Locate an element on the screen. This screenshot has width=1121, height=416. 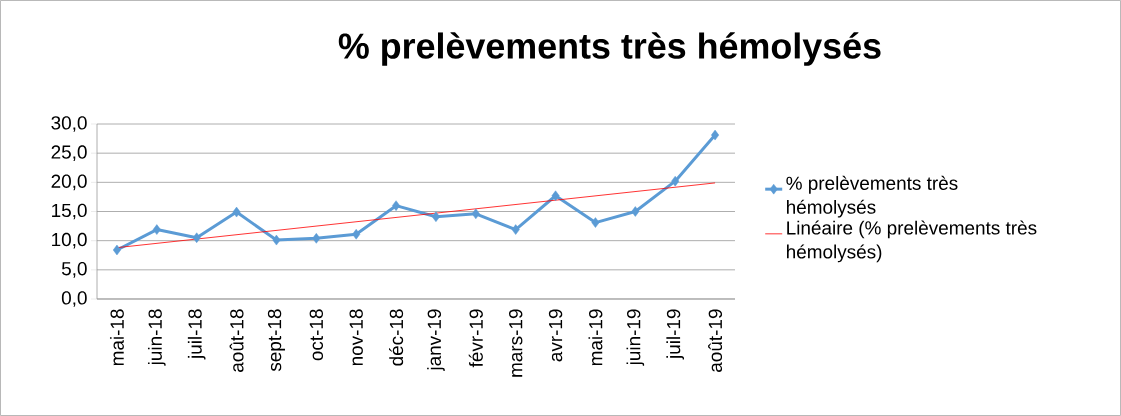
x-tick-label: oct-18 is located at coordinates (316, 335).